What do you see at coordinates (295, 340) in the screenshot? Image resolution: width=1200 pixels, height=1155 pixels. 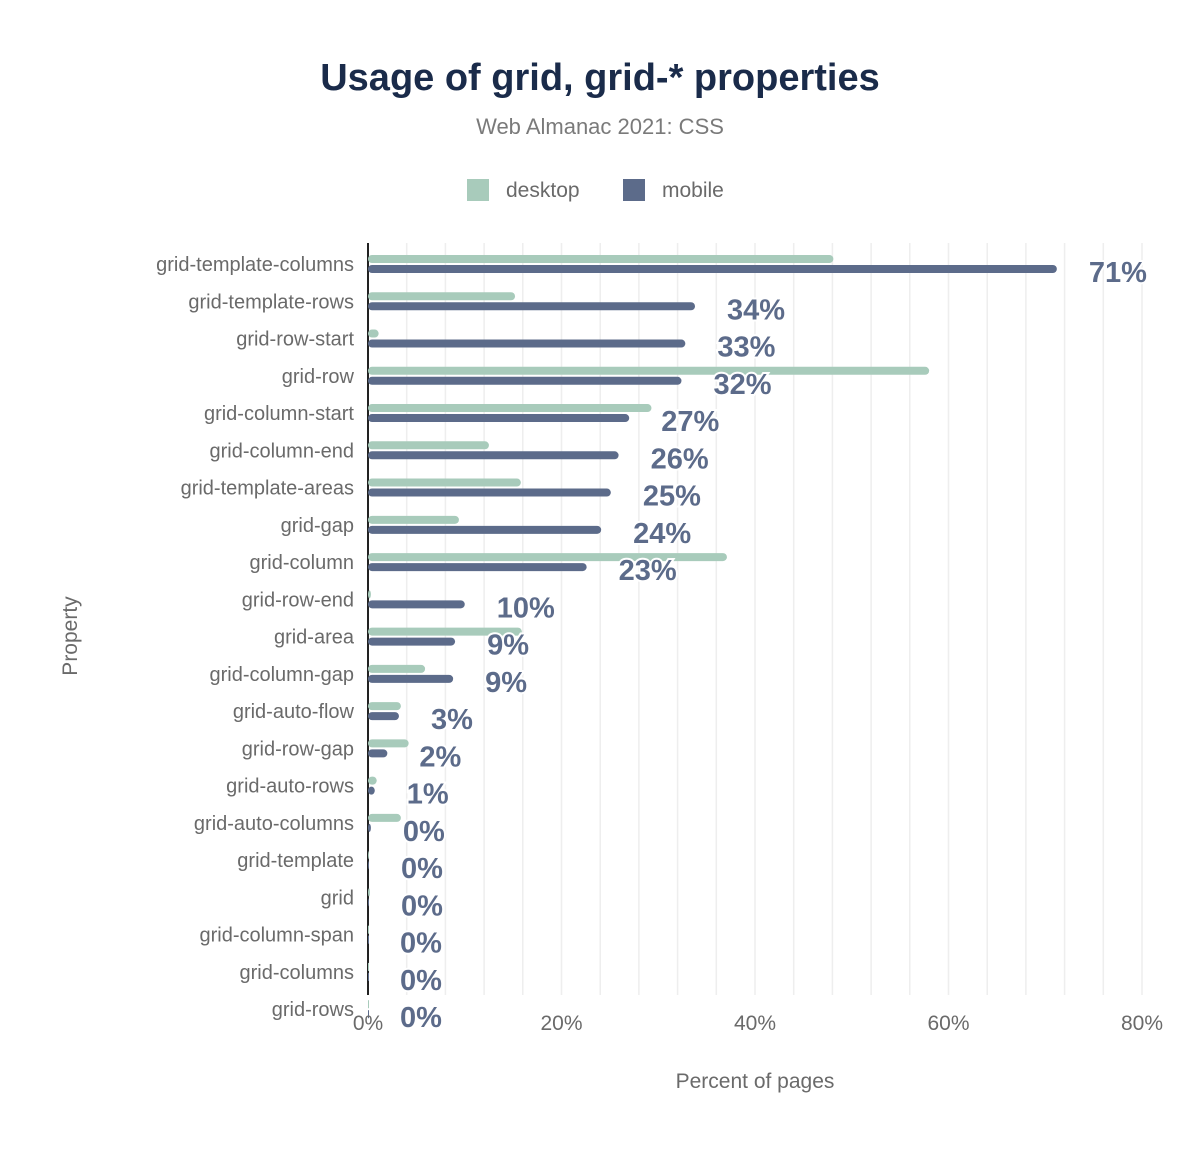 I see `y-tick-label: grid-row-start` at bounding box center [295, 340].